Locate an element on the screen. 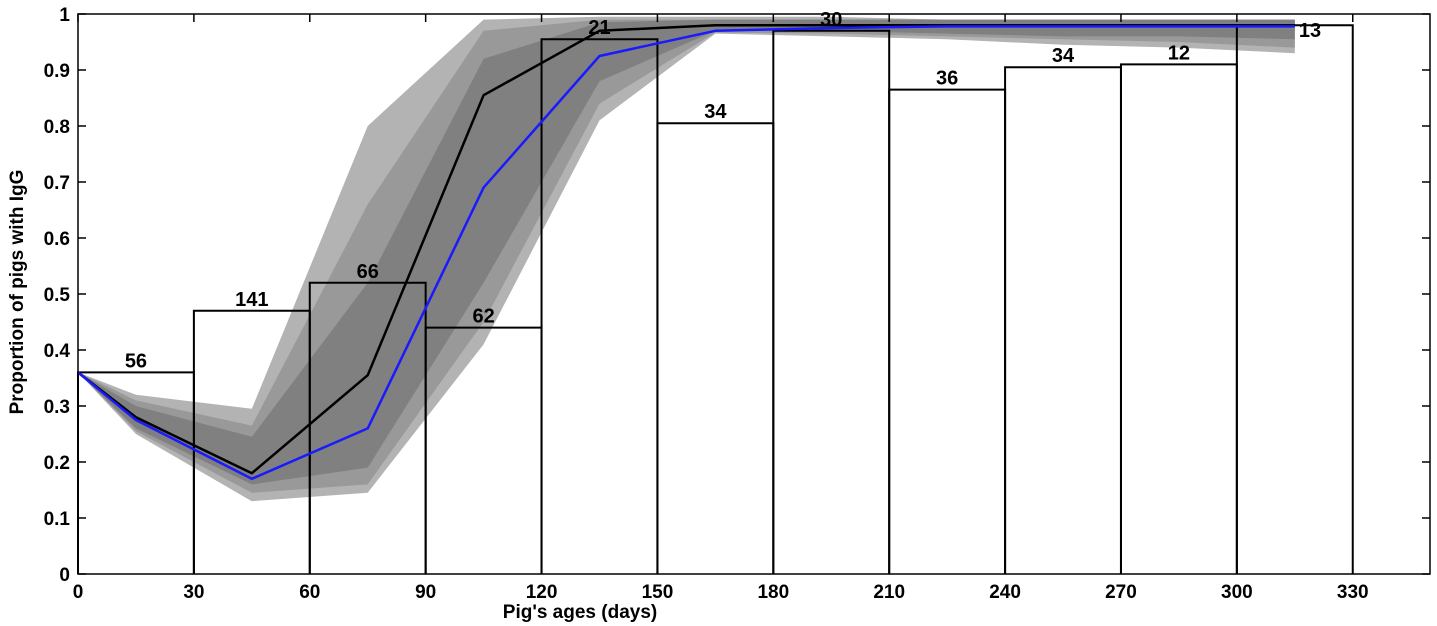 The width and height of the screenshot is (1437, 626). bar-count-label-11: 13 is located at coordinates (1310, 31).